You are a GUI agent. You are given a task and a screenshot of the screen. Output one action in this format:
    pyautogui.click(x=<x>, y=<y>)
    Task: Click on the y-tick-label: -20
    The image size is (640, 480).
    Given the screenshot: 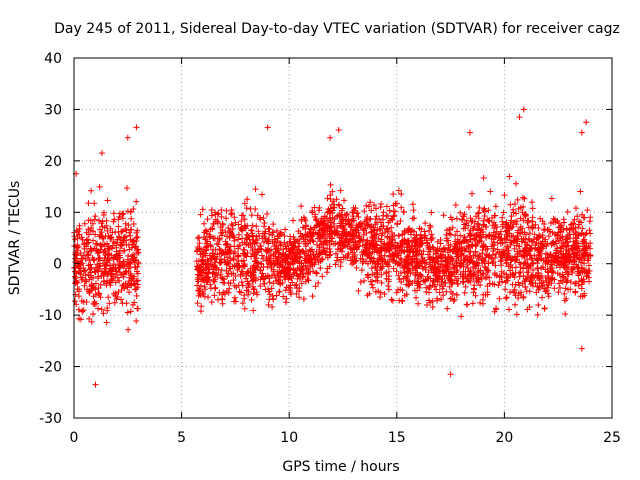 What is the action you would take?
    pyautogui.click(x=50, y=368)
    